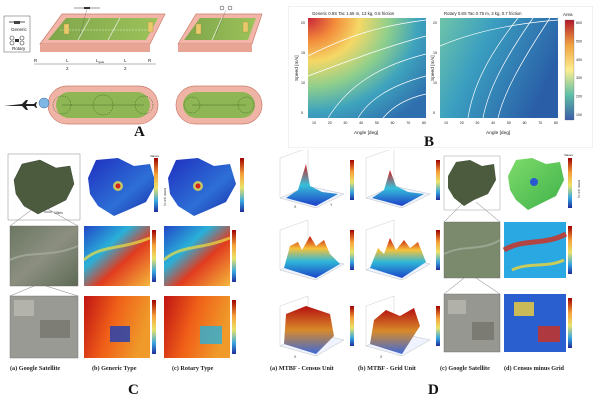 This screenshot has height=407, width=597. What do you see at coordinates (446, 123) in the screenshot?
I see `rotary-xtick-0: 10` at bounding box center [446, 123].